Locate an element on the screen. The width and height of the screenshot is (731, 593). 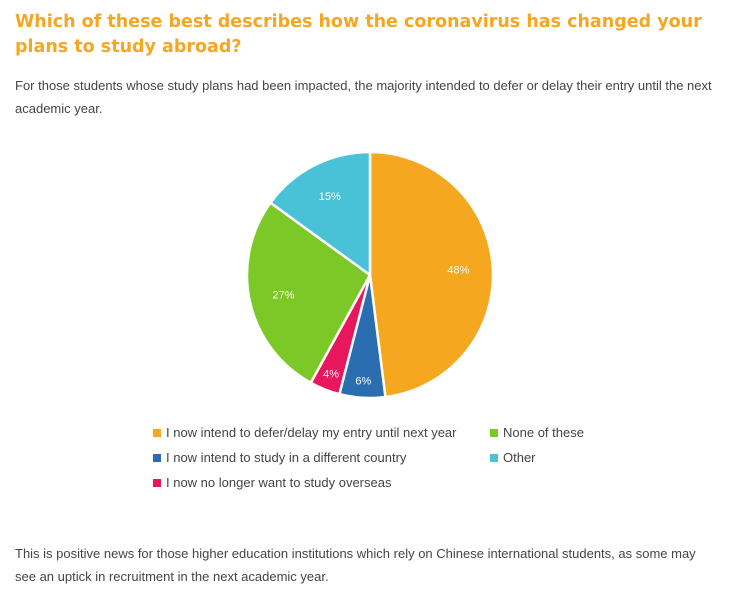
pie-chart: 48% 6% 4% 27% 15% is located at coordinates (370, 275).